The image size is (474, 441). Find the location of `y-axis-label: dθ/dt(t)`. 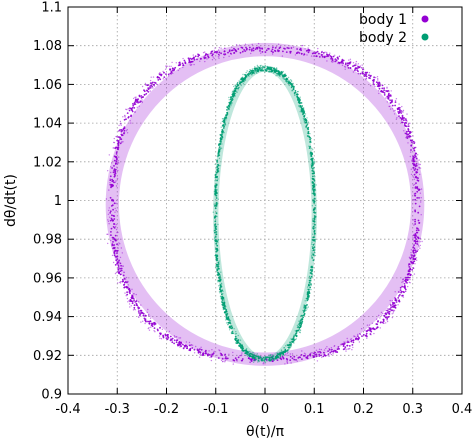

y-axis-label: dθ/dt(t) is located at coordinates (11, 200).